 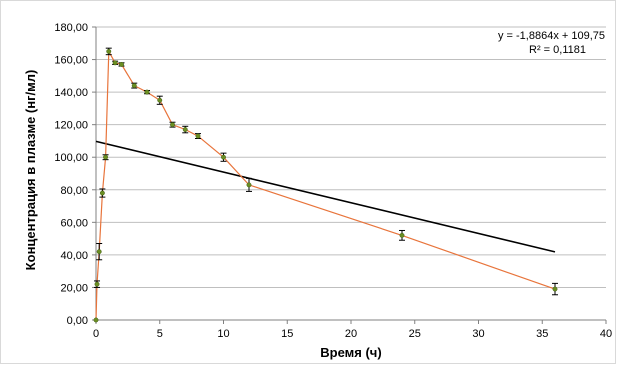 I want to click on y-tick-label: 120,00, so click(x=71, y=126).